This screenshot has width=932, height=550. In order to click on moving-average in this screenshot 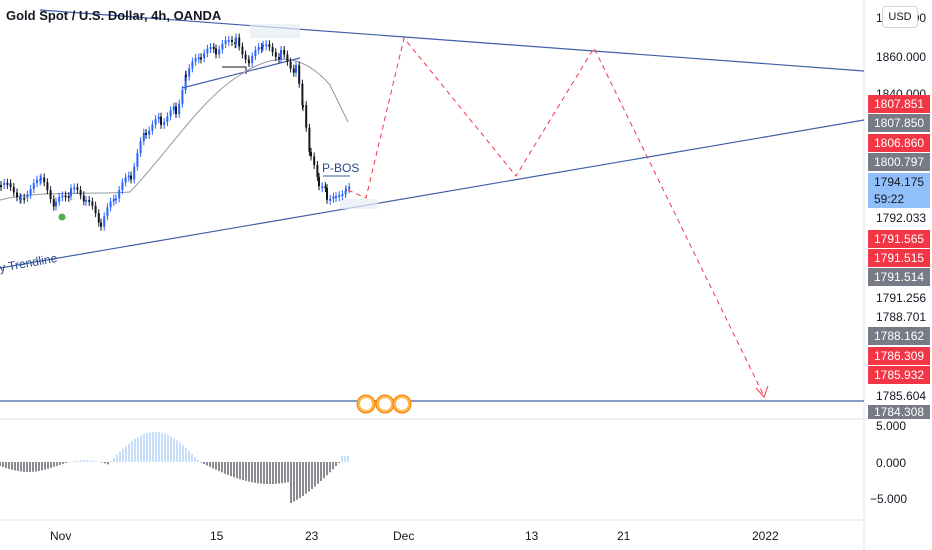, I will do `click(174, 129)`.